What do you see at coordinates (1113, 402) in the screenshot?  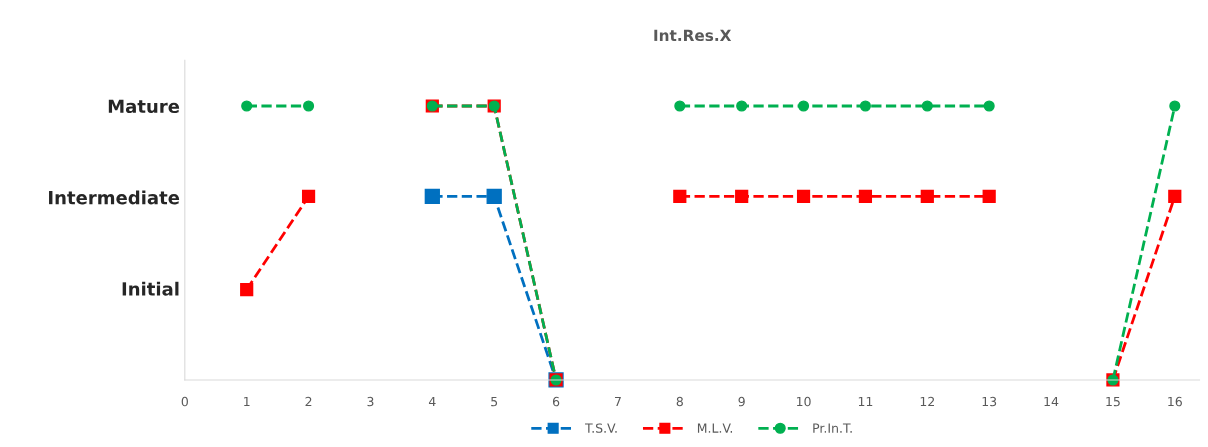 I see `x-tick-label: 15` at bounding box center [1113, 402].